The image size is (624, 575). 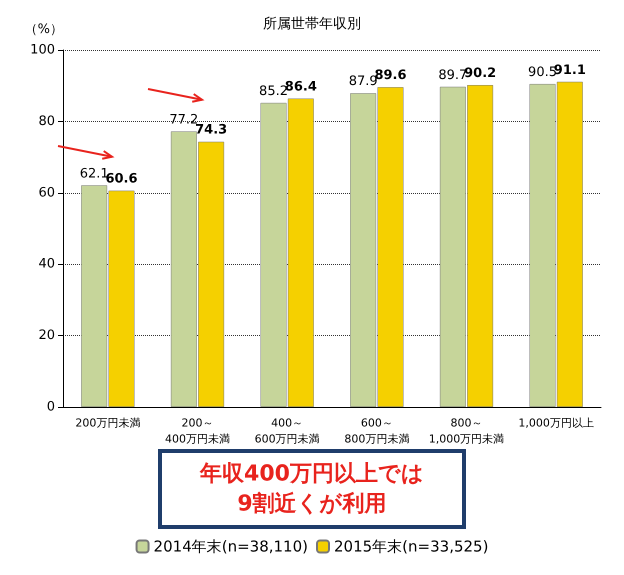 What do you see at coordinates (43, 29) in the screenshot?
I see `y-axis-title: （%）` at bounding box center [43, 29].